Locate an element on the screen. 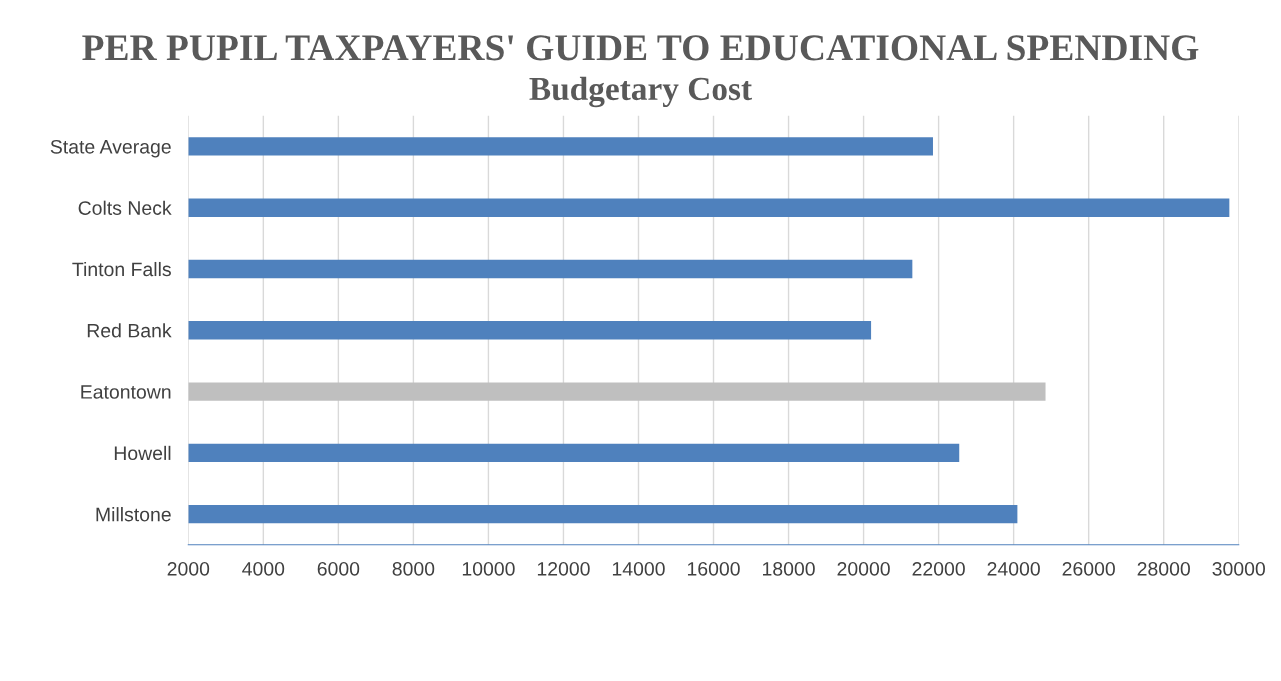 The image size is (1281, 681). y-tick-label: Red Bank is located at coordinates (129, 330).